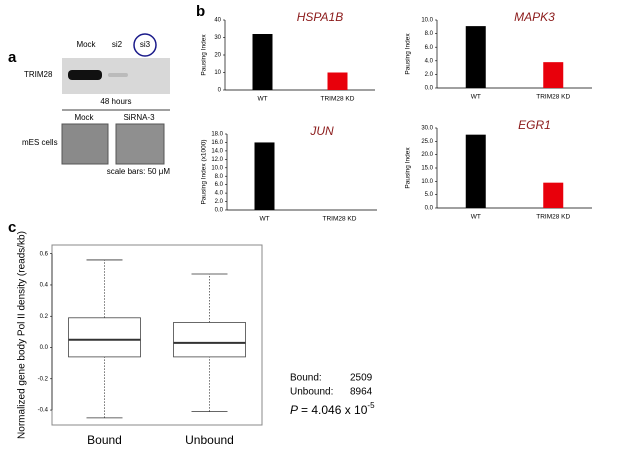 Image resolution: width=624 pixels, height=451 pixels. What do you see at coordinates (217, 21) in the screenshot?
I see `y-tick-label: 40` at bounding box center [217, 21].